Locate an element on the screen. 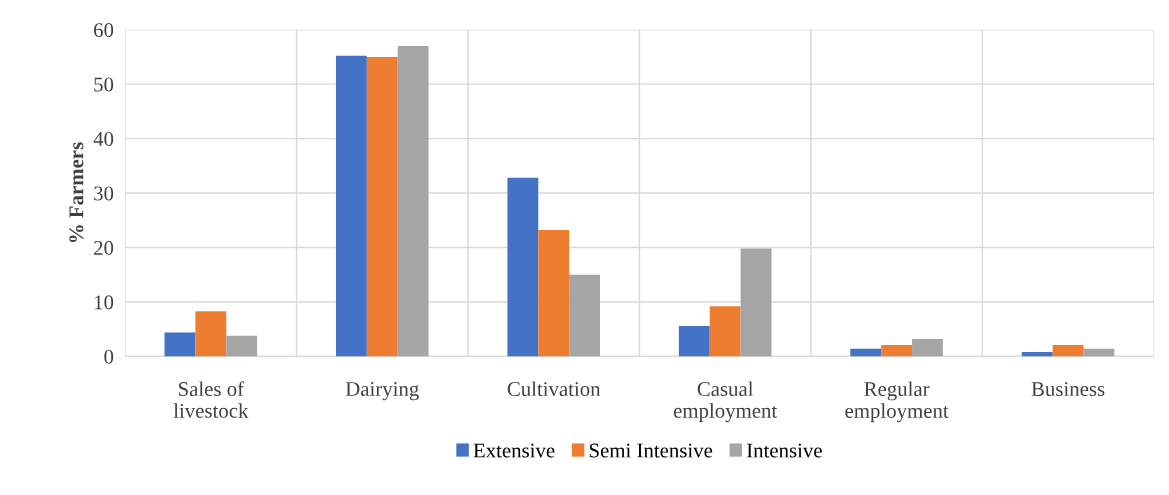 This screenshot has width=1169, height=495. y-tick-label: 0 is located at coordinates (109, 356).